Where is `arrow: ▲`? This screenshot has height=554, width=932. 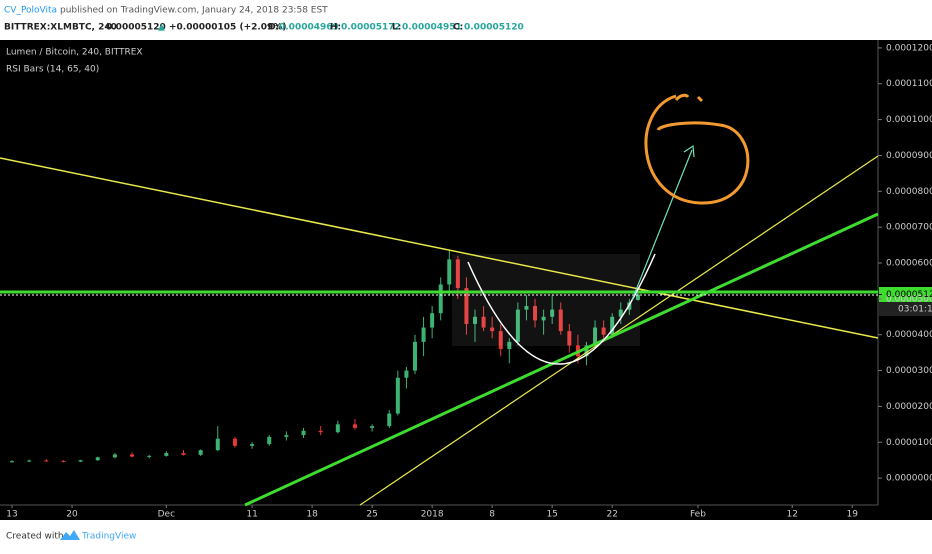 arrow: ▲ is located at coordinates (161, 28).